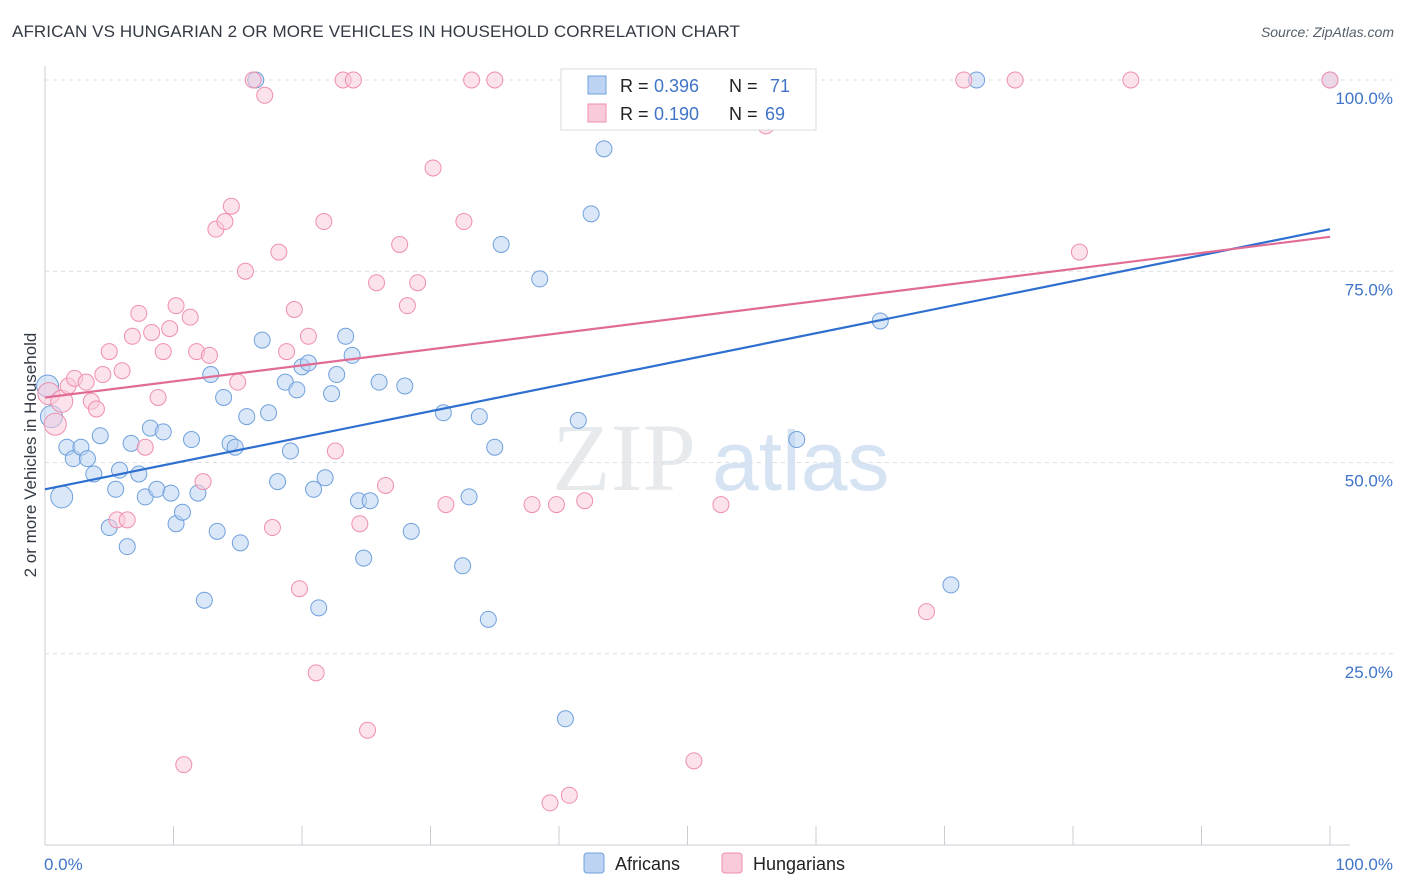 This screenshot has width=1406, height=892. Describe the element at coordinates (775, 114) in the screenshot. I see `stats-n-value-hungarians: 69` at that location.